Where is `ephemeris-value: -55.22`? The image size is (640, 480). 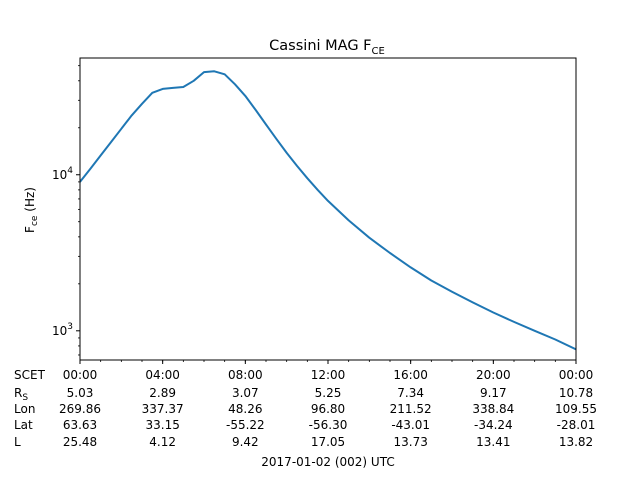 ephemeris-value: -55.22 is located at coordinates (245, 425).